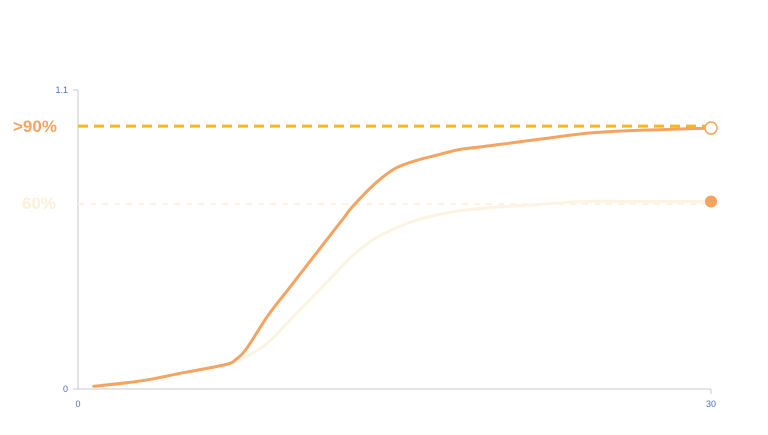  What do you see at coordinates (65, 389) in the screenshot?
I see `y-tick-bottom: 0` at bounding box center [65, 389].